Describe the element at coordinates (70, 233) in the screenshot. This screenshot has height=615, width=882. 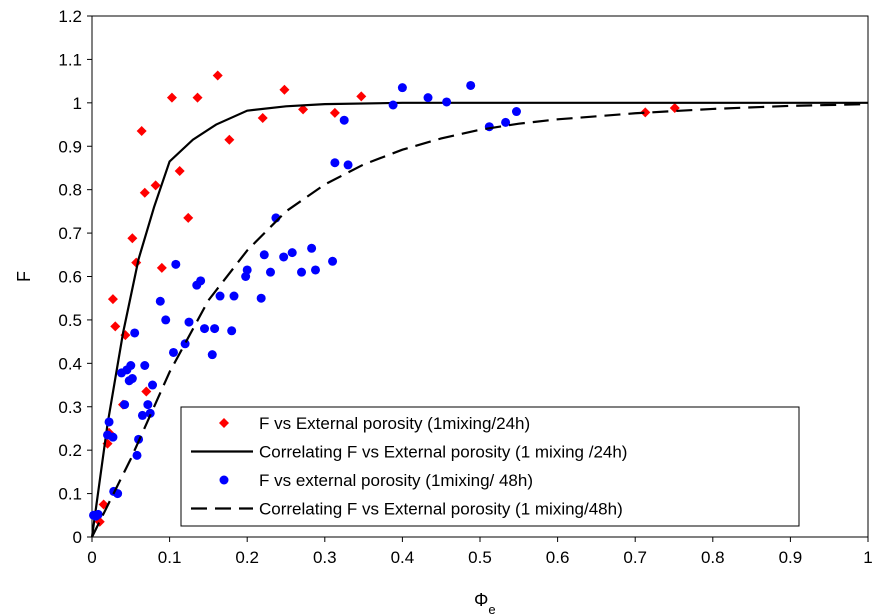
I see `y-tick-label: 0.7` at that location.